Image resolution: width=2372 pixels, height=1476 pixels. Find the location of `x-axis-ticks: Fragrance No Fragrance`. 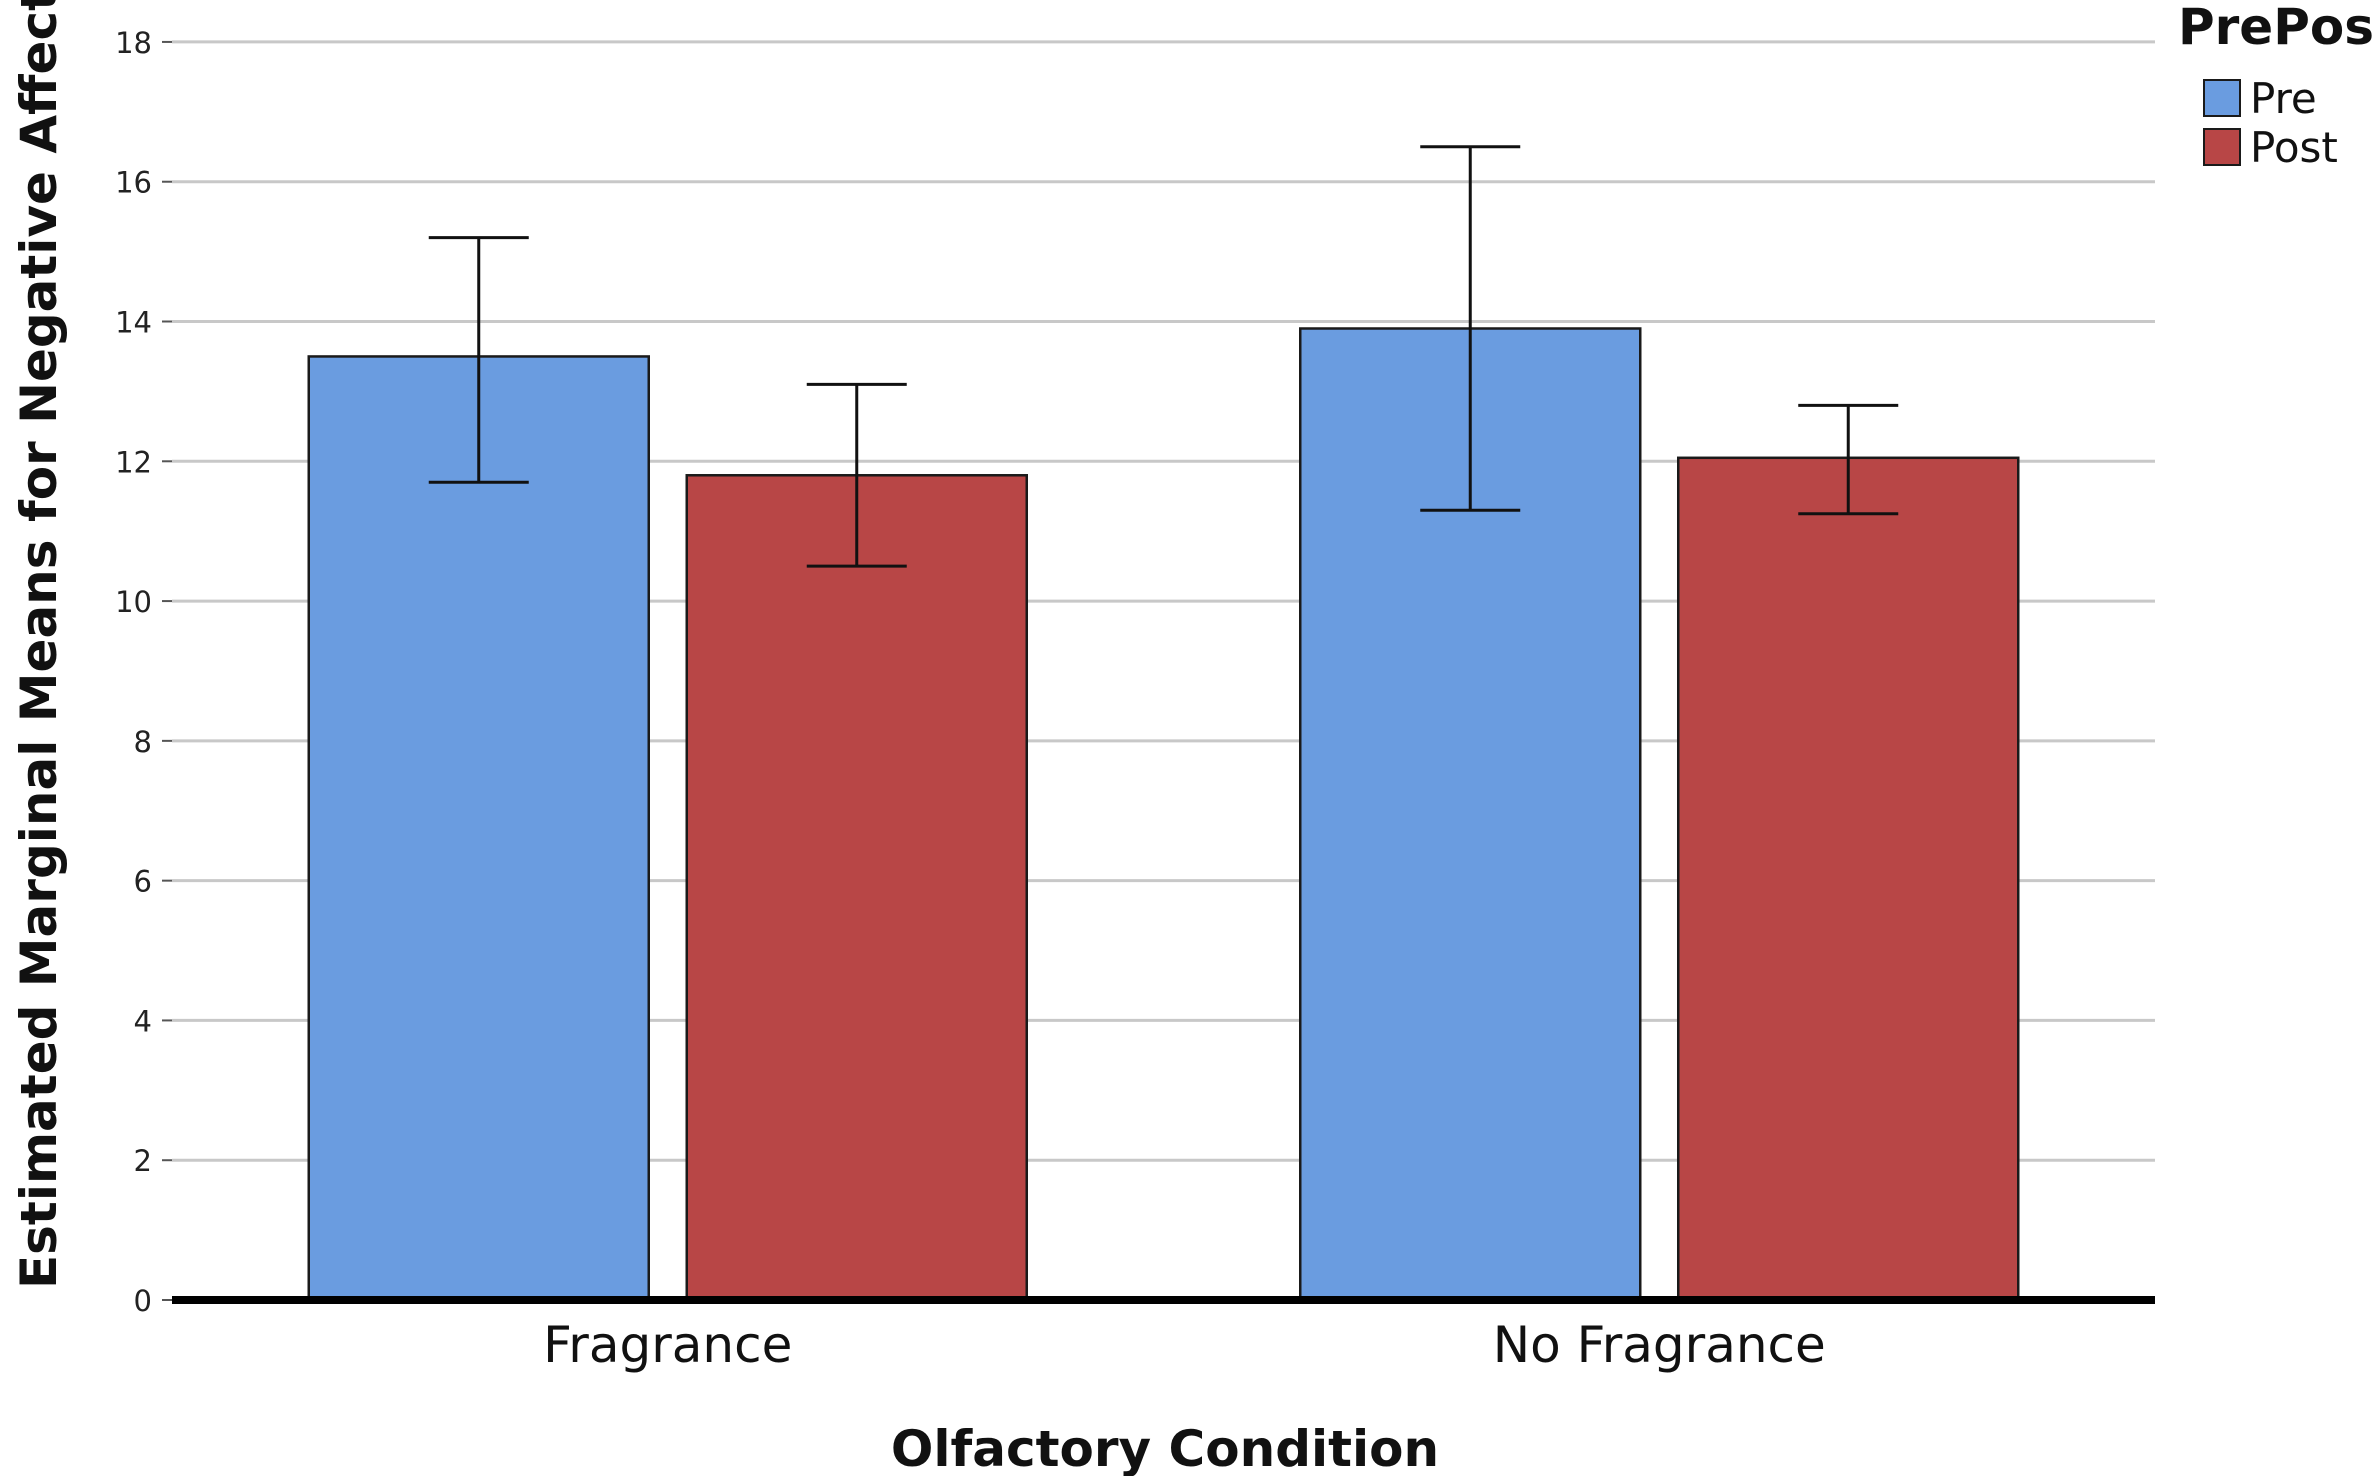

x-axis-ticks: Fragrance No Fragrance is located at coordinates (1184, 1345).